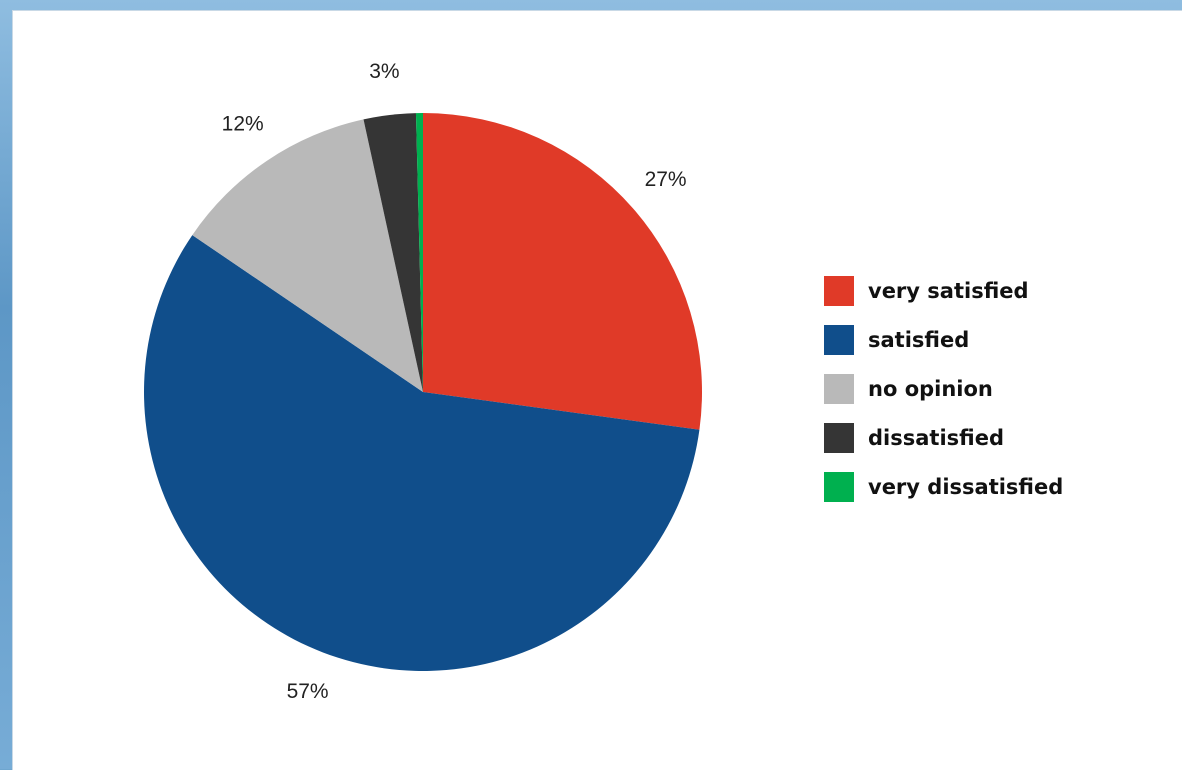 The width and height of the screenshot is (1182, 770). I want to click on pie-slice-very-satisfied, so click(563, 271).